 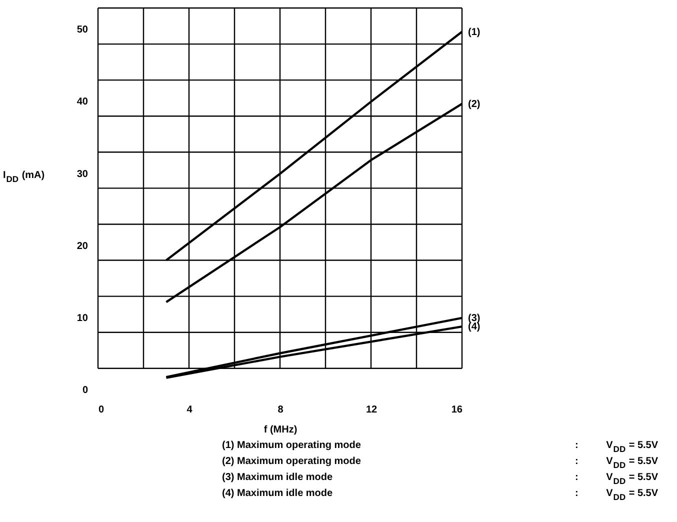 What do you see at coordinates (82, 102) in the screenshot?
I see `y-tick-label: 40` at bounding box center [82, 102].